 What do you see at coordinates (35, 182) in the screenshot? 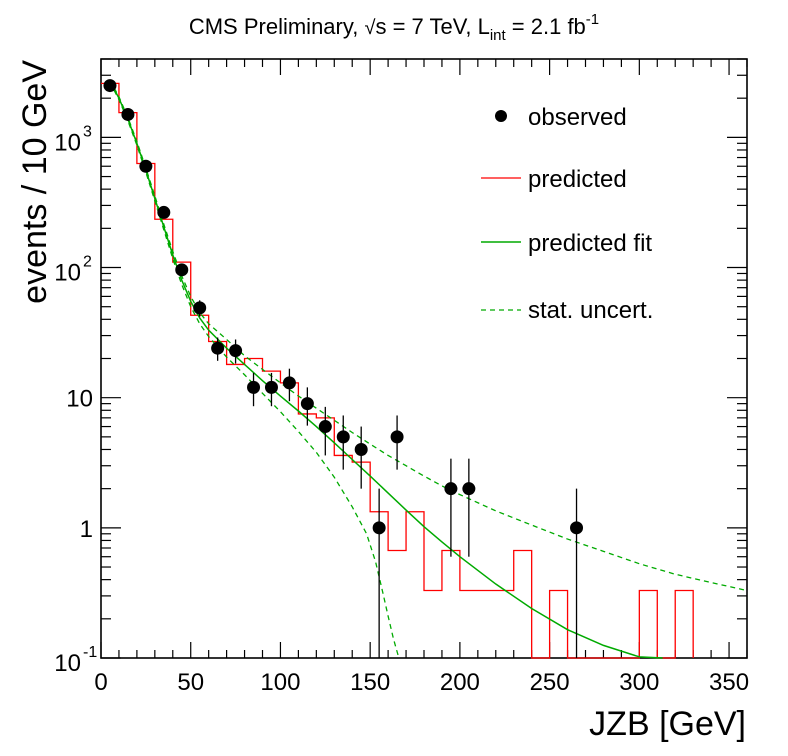
I see `y-axis-label: events / 10 GeV` at bounding box center [35, 182].